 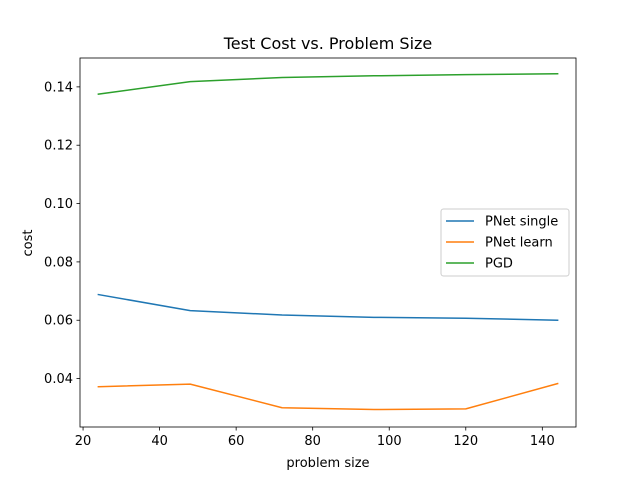 I want to click on legend-label-0: PNet single, so click(x=521, y=222).